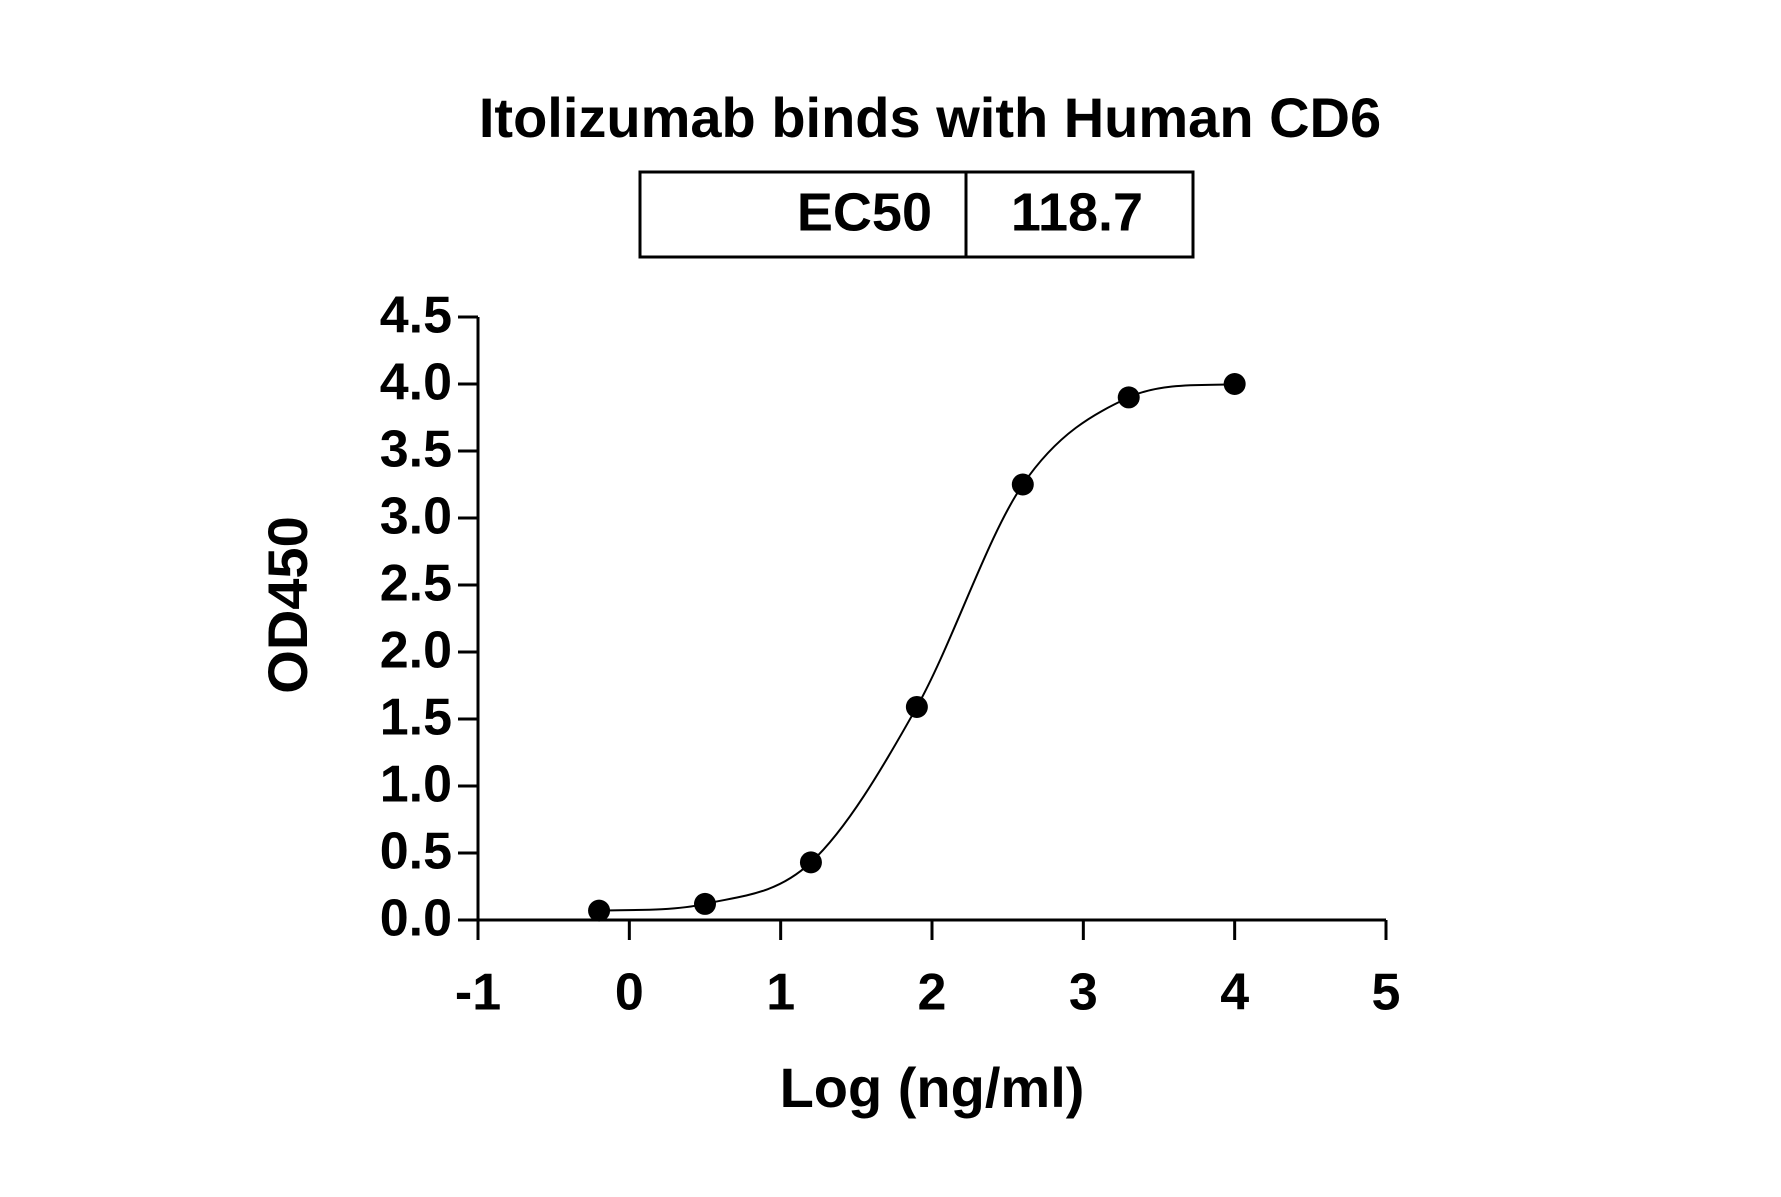 The width and height of the screenshot is (1781, 1197). What do you see at coordinates (1083, 993) in the screenshot?
I see `x-tick-label: 3` at bounding box center [1083, 993].